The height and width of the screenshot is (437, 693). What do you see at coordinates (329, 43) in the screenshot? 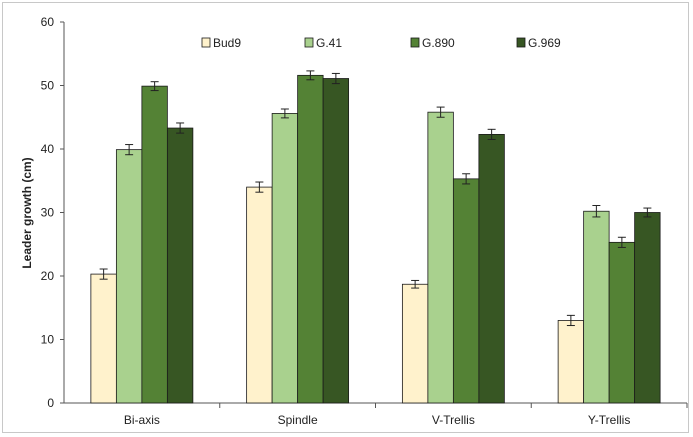
I see `legend-label: G.41` at bounding box center [329, 43].